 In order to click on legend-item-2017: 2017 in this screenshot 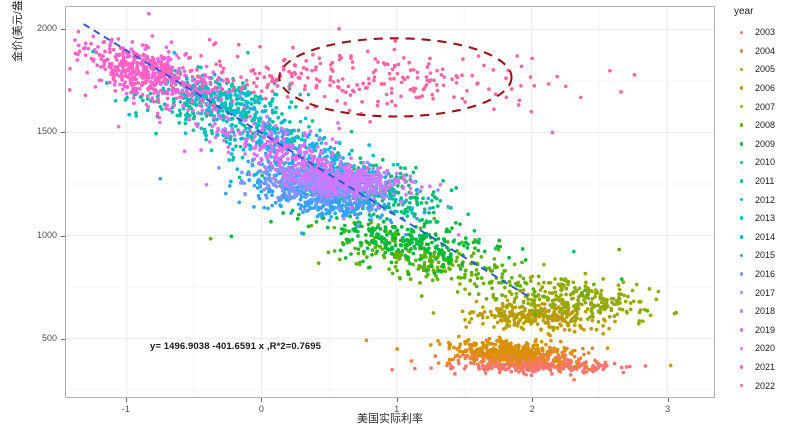, I will do `click(764, 292)`.